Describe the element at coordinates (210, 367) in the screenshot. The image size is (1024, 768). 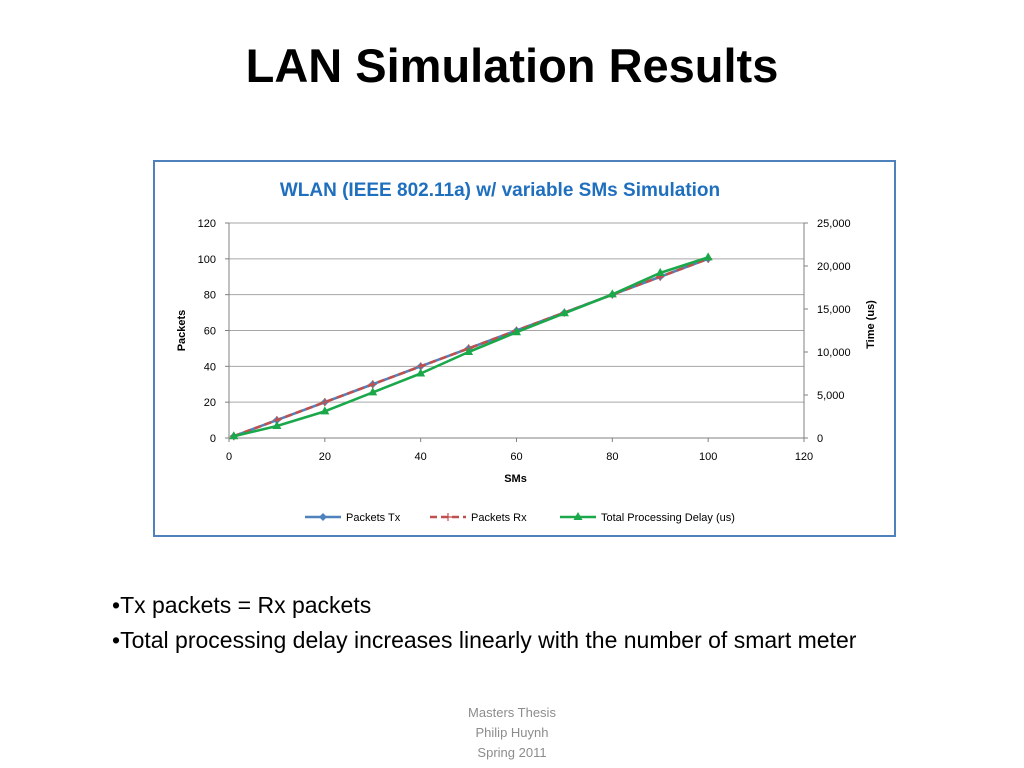
I see `y-tick-label: 40` at that location.